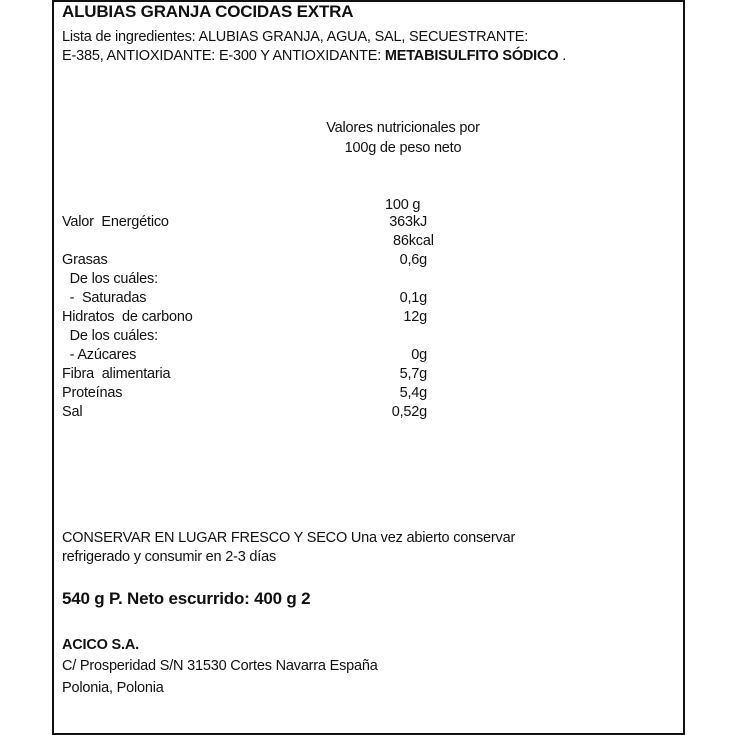 The image size is (735, 735). I want to click on nutrient-label: Grasas, so click(85, 260).